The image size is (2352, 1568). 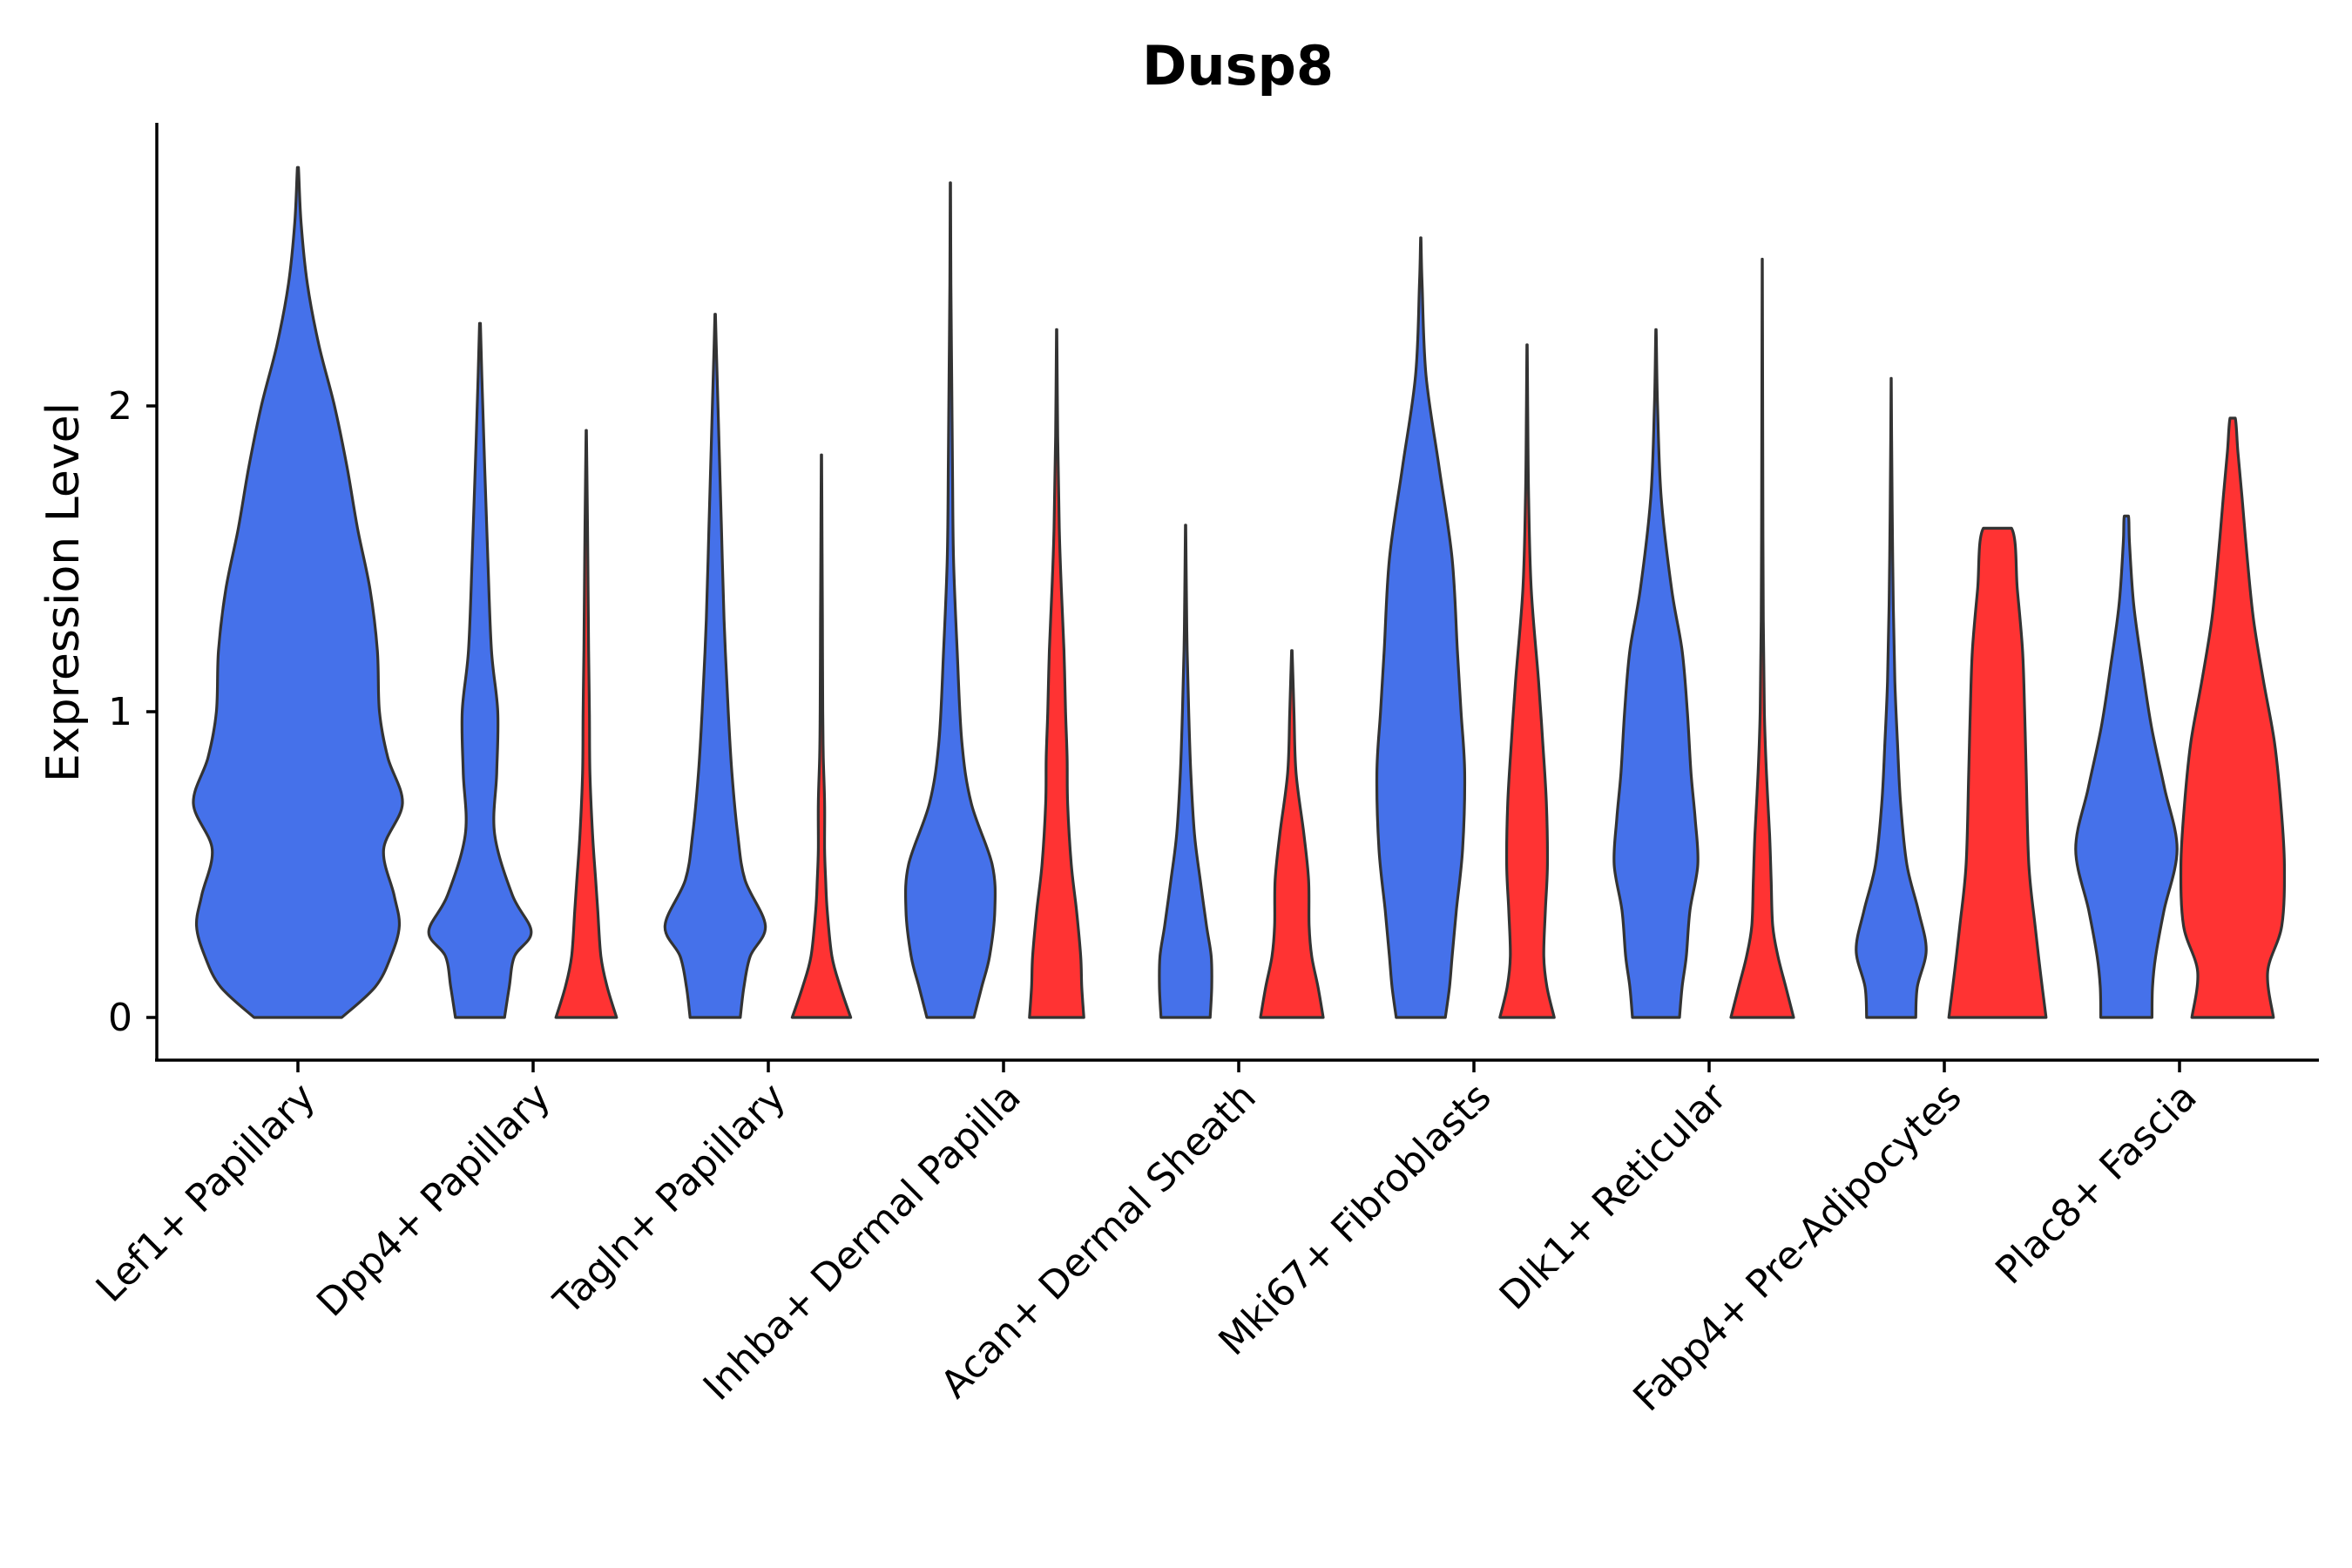 I want to click on y-tick-label: 2, so click(x=120, y=406).